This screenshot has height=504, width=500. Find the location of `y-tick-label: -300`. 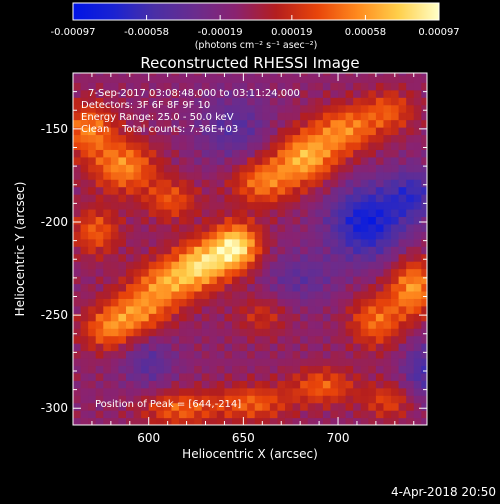

y-tick-label: -300 is located at coordinates (54, 408).